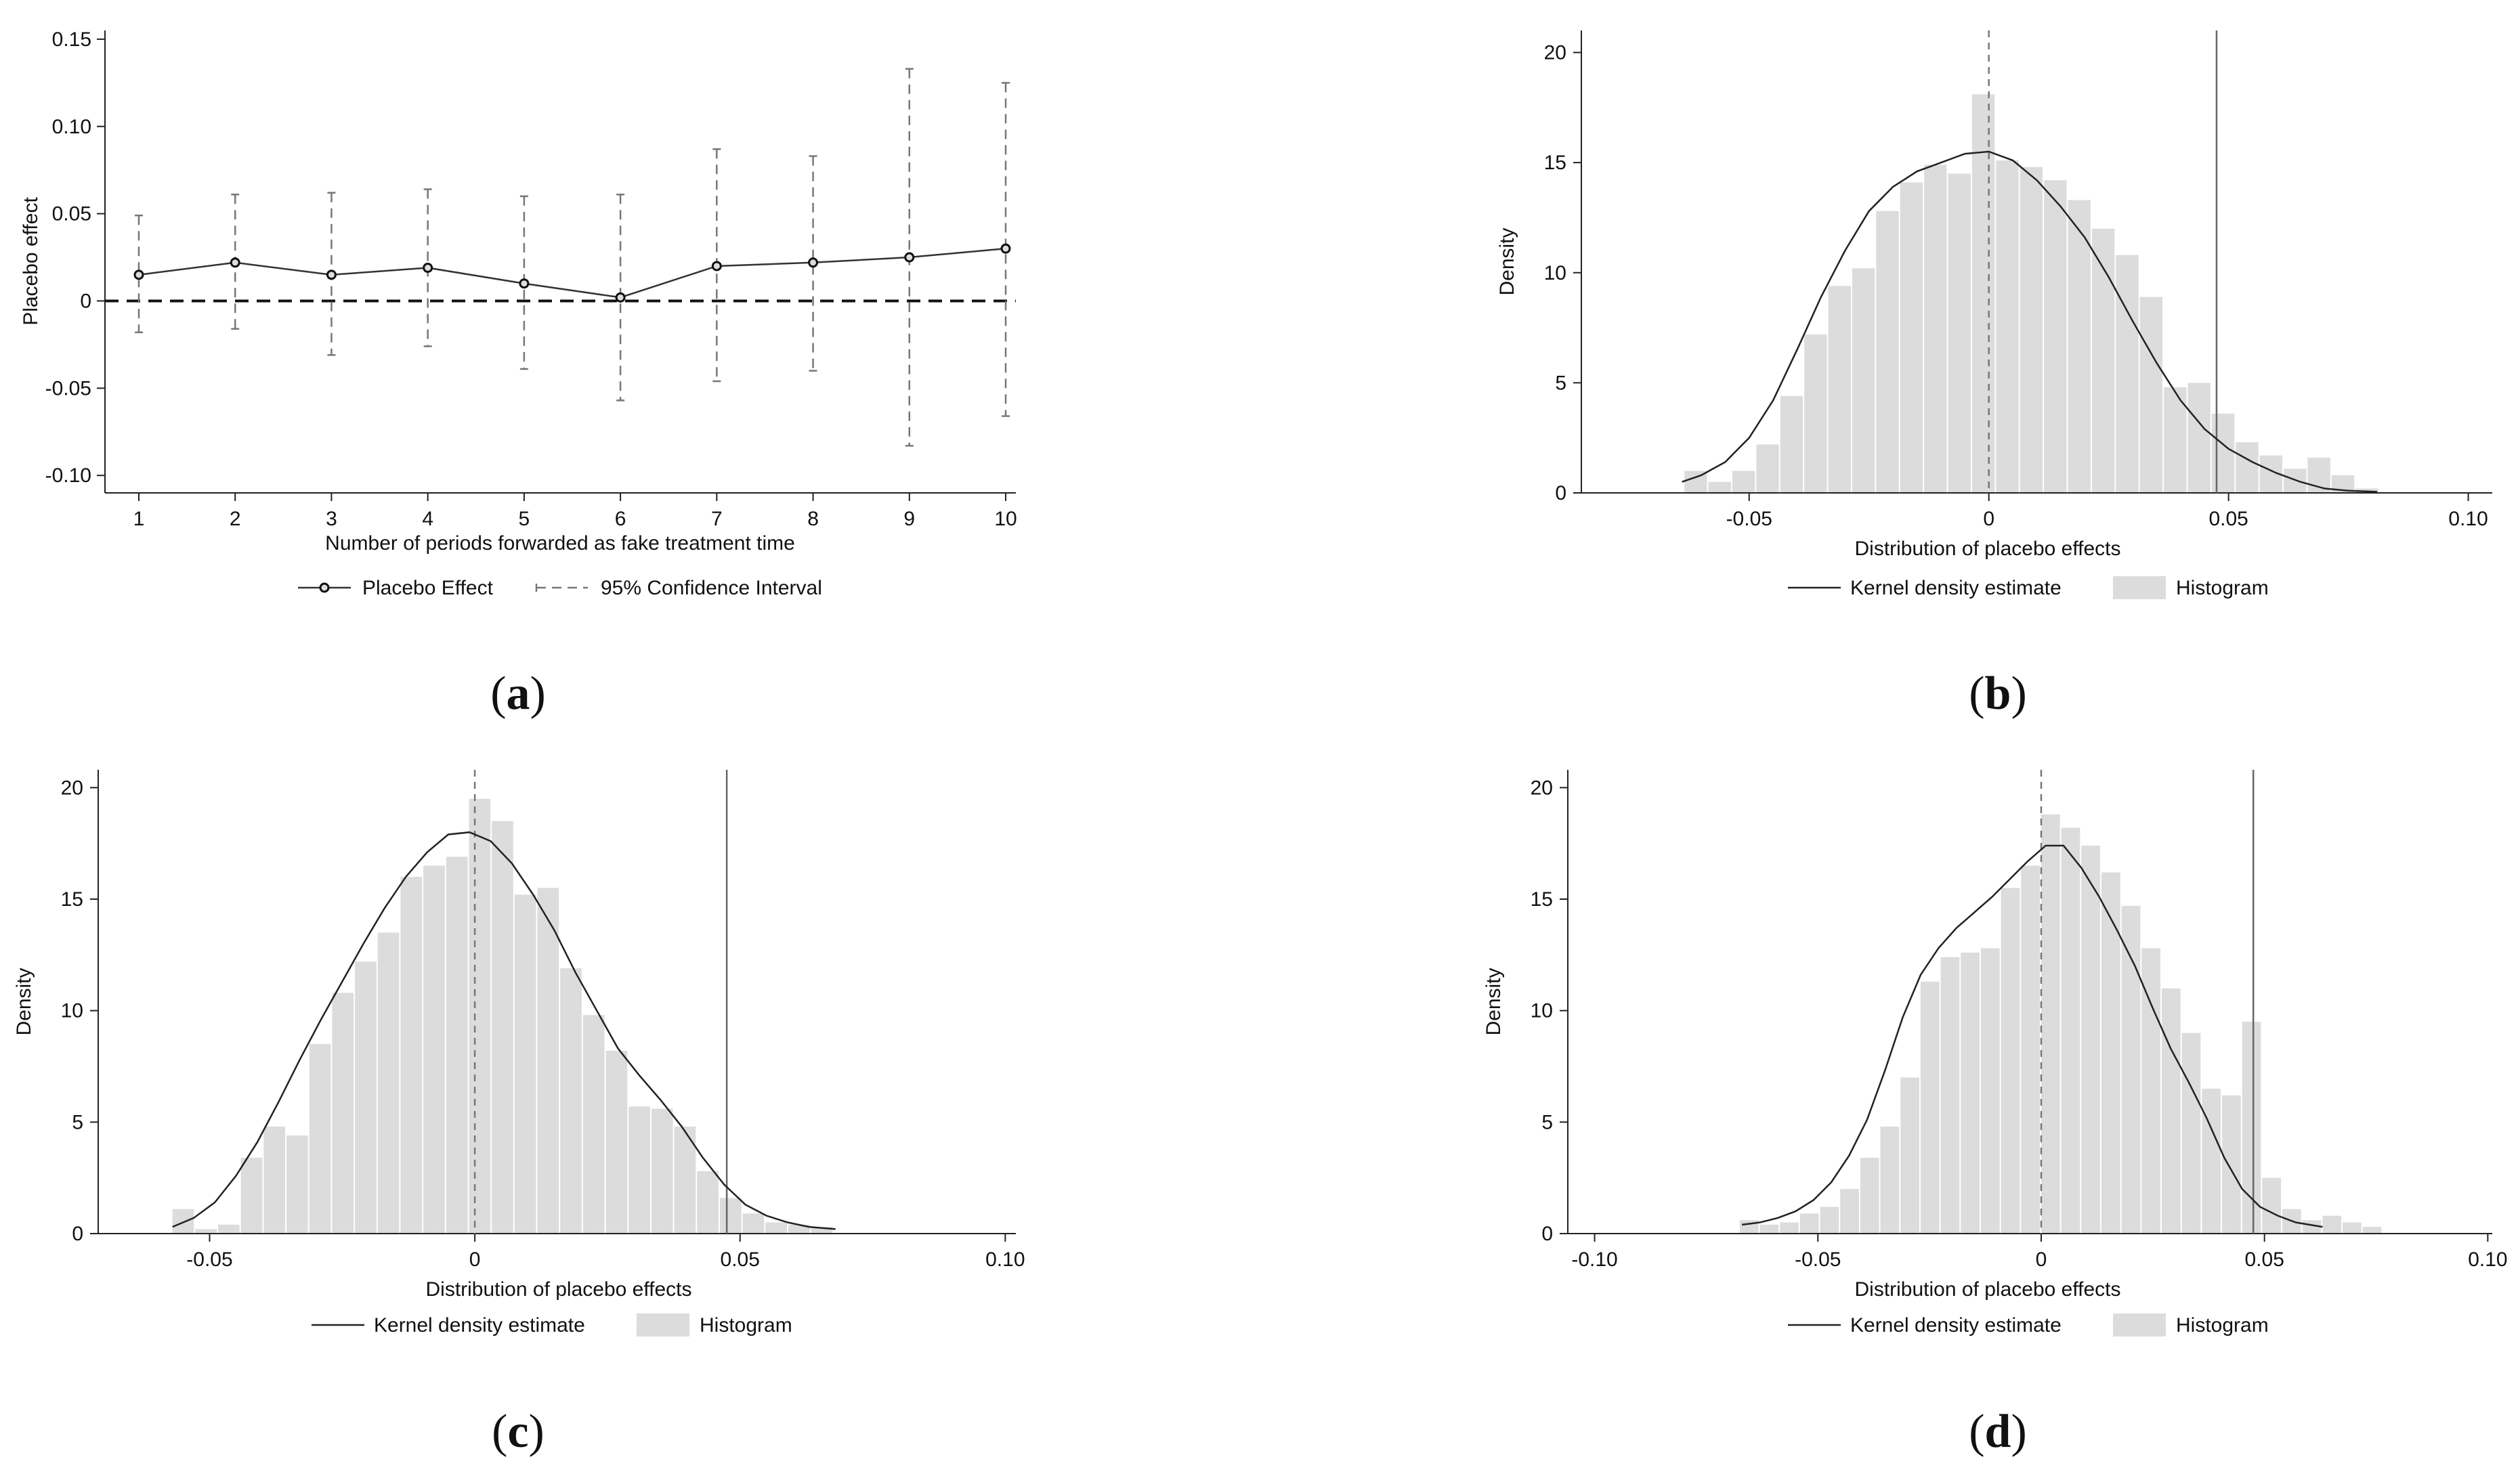  I want to click on caption-c: (c), so click(518, 1432).